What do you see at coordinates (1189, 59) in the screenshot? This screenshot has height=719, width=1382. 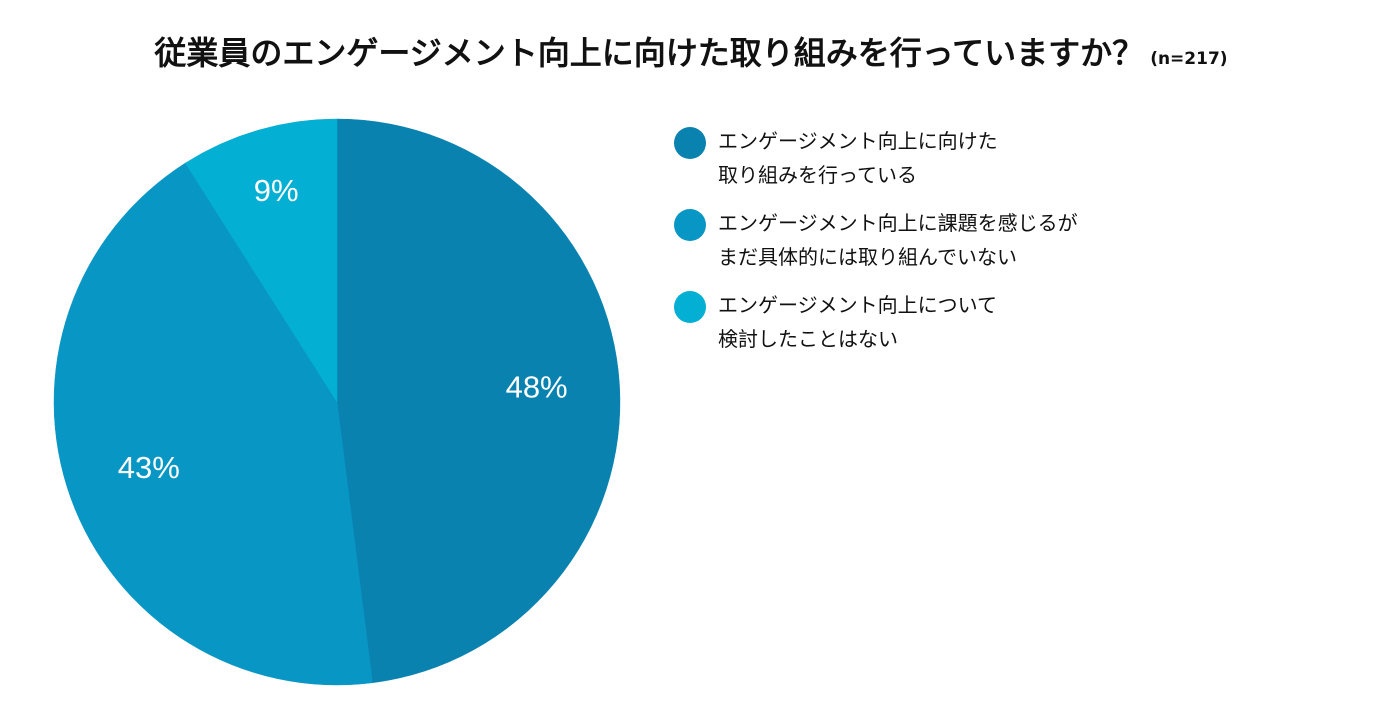 I see `sample-size-note: (n=217)` at bounding box center [1189, 59].